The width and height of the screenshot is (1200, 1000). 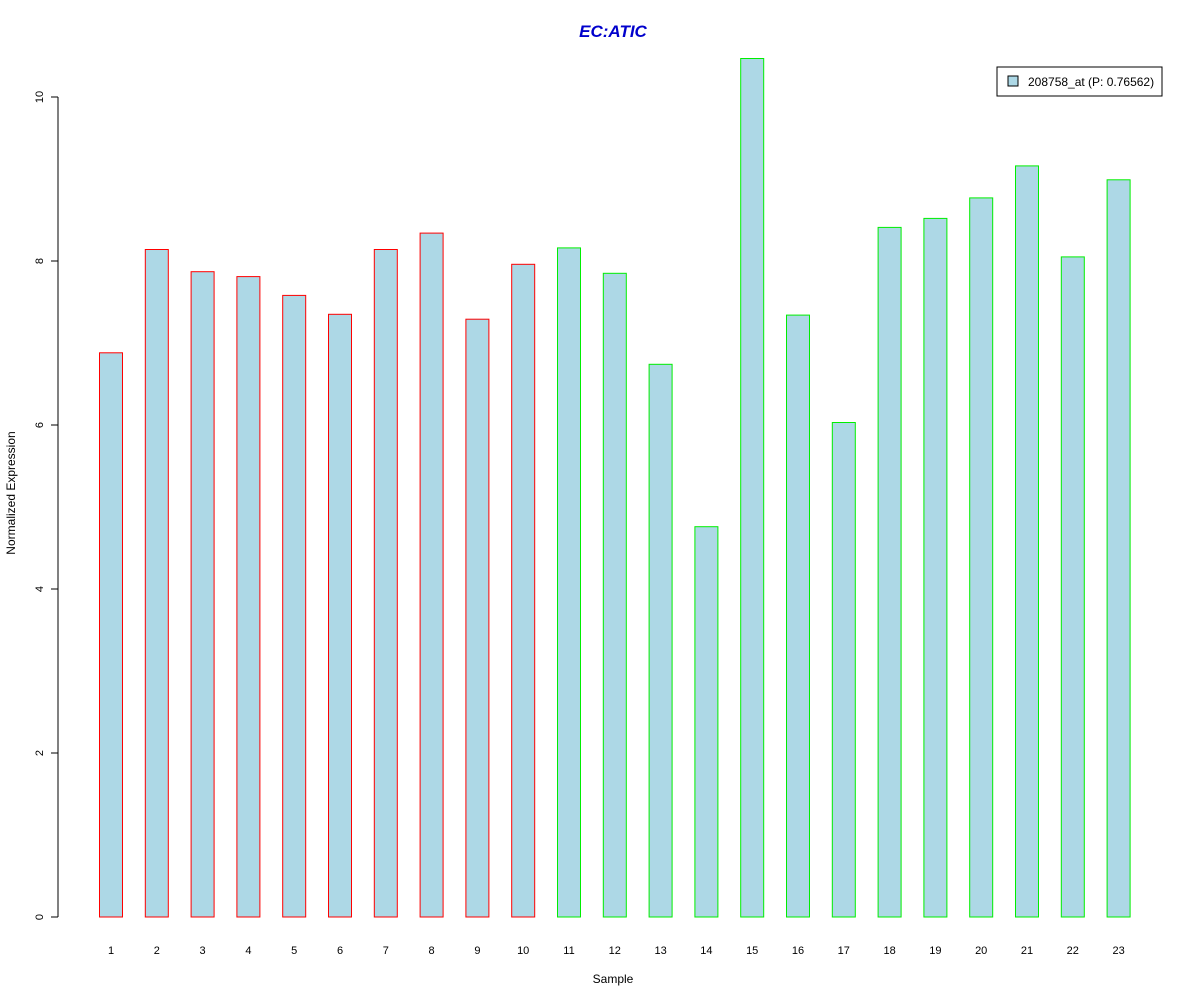 I want to click on x-tick-label: 9, so click(x=477, y=951).